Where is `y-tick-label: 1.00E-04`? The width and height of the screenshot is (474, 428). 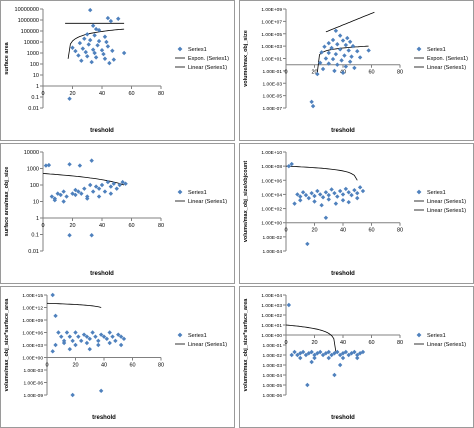 y-tick-label: 1.00E-04 is located at coordinates (273, 376).